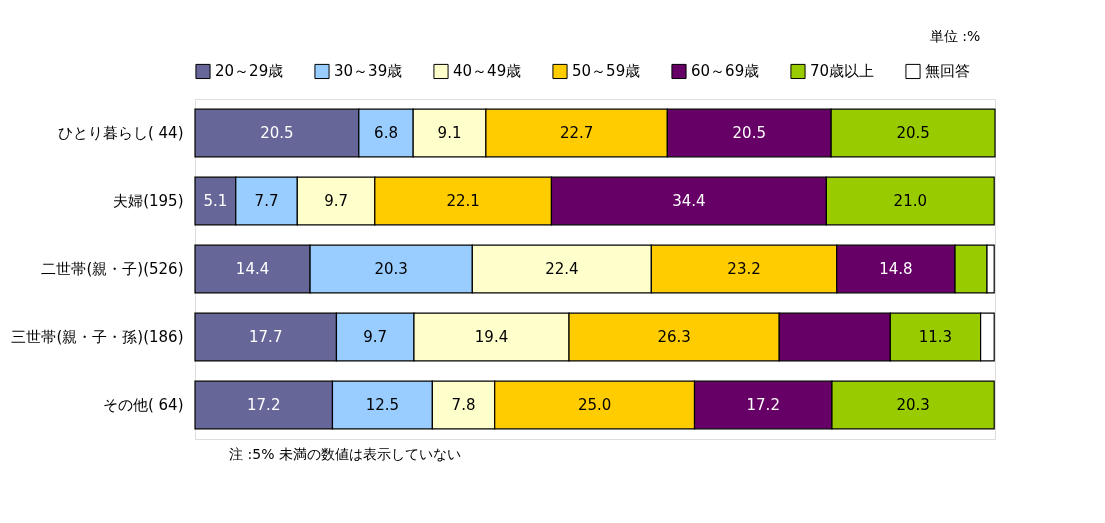  What do you see at coordinates (368, 71) in the screenshot?
I see `legend-label: 30～39歳` at bounding box center [368, 71].